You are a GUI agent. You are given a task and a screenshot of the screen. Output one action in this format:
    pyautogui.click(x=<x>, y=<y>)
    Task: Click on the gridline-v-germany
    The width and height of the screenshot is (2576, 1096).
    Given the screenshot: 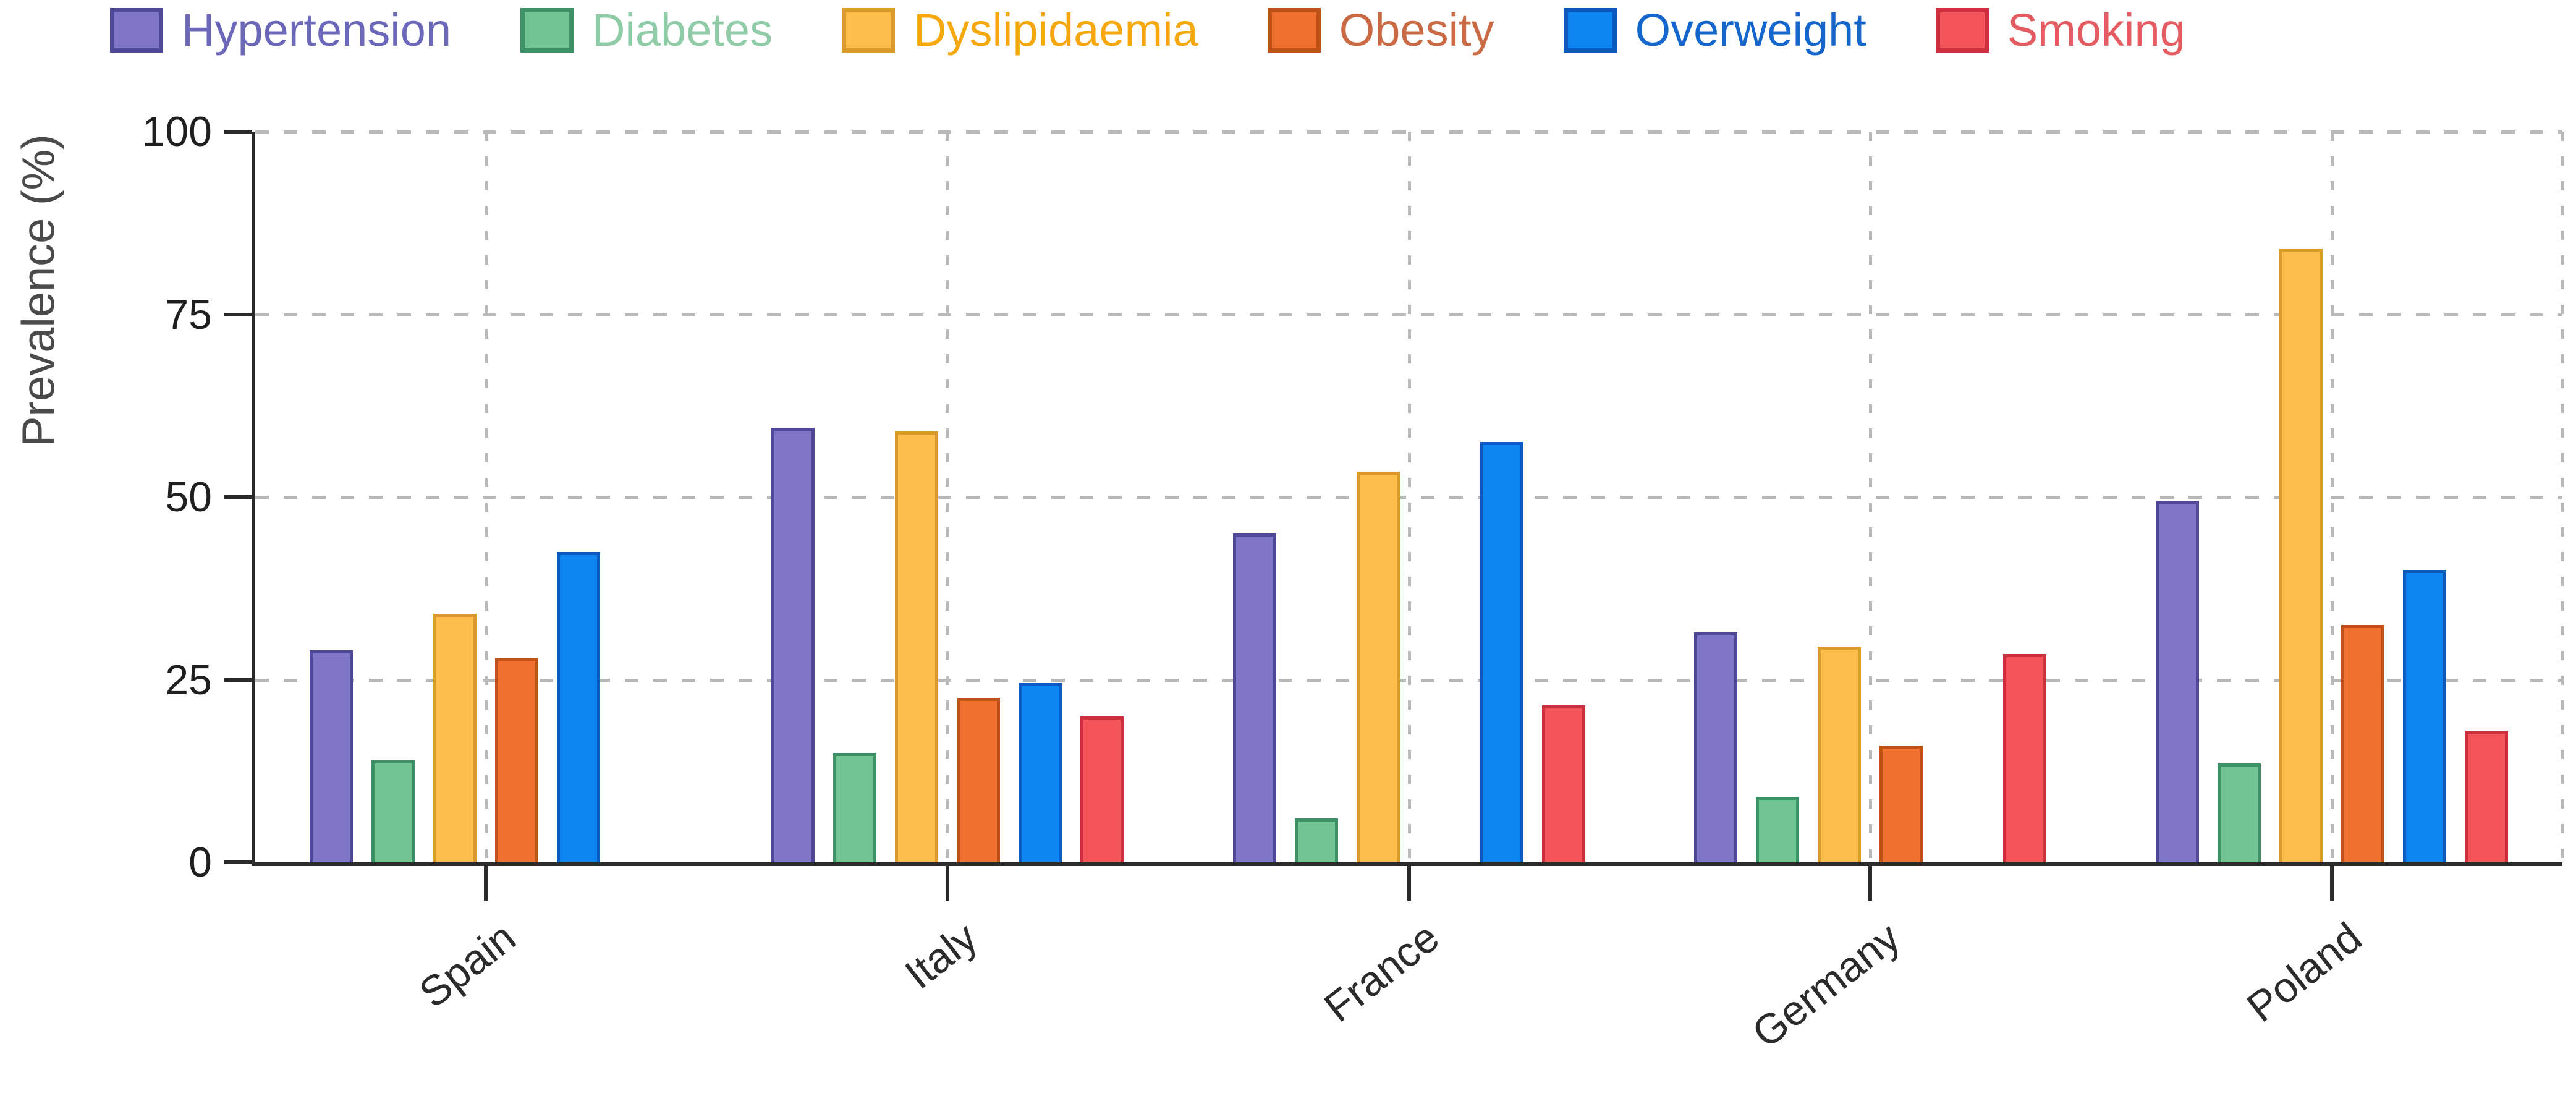 What is the action you would take?
    pyautogui.click(x=1871, y=497)
    